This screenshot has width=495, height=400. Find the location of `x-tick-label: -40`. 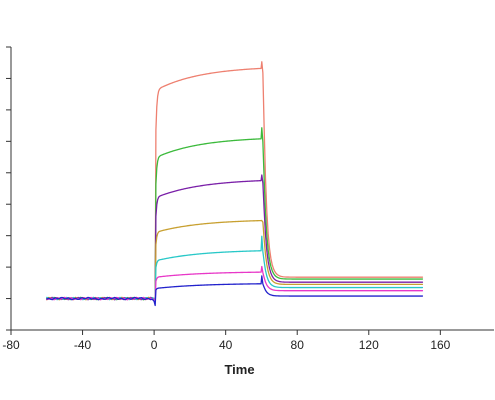

x-tick-label: -40 is located at coordinates (83, 345).